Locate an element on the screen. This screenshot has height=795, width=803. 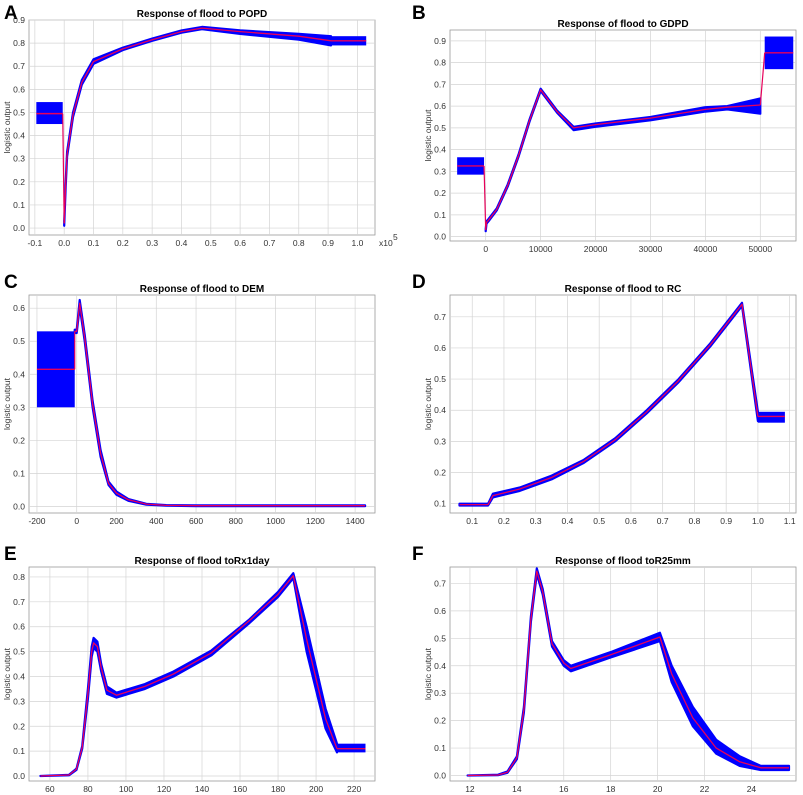
x-tick-label: 600 is located at coordinates (196, 521).